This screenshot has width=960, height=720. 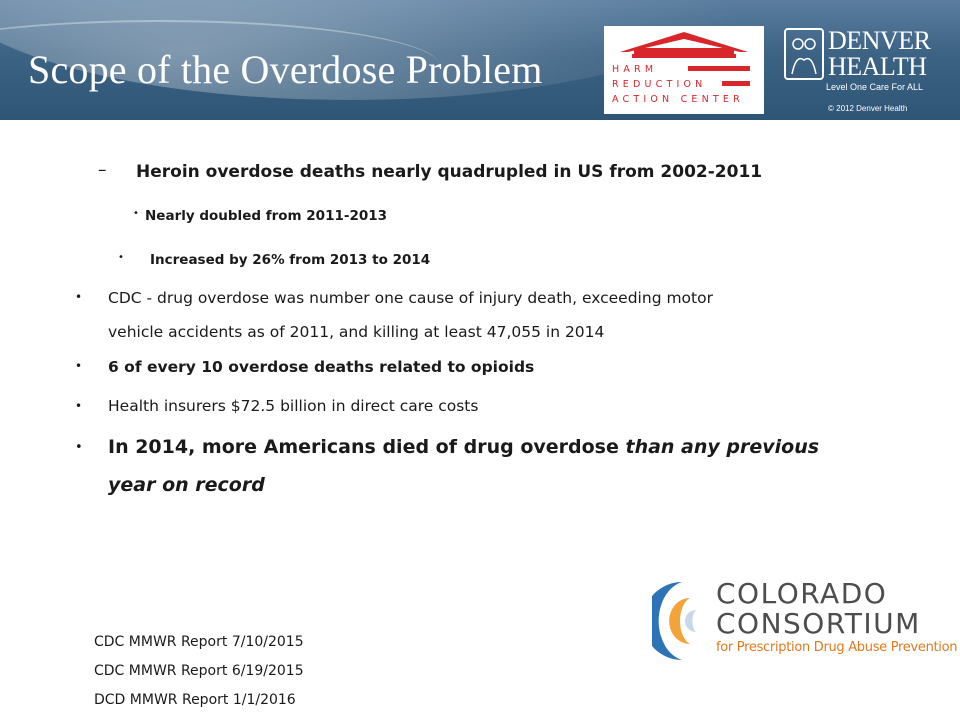 I want to click on hrac-house-roof-icon, so click(x=685, y=59).